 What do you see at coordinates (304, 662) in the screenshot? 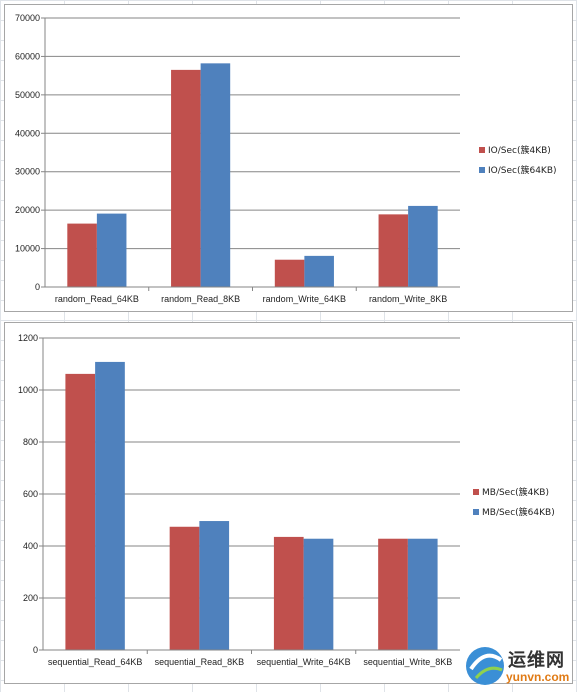
I see `x-tick-label: sequential_Write_64KB` at bounding box center [304, 662].